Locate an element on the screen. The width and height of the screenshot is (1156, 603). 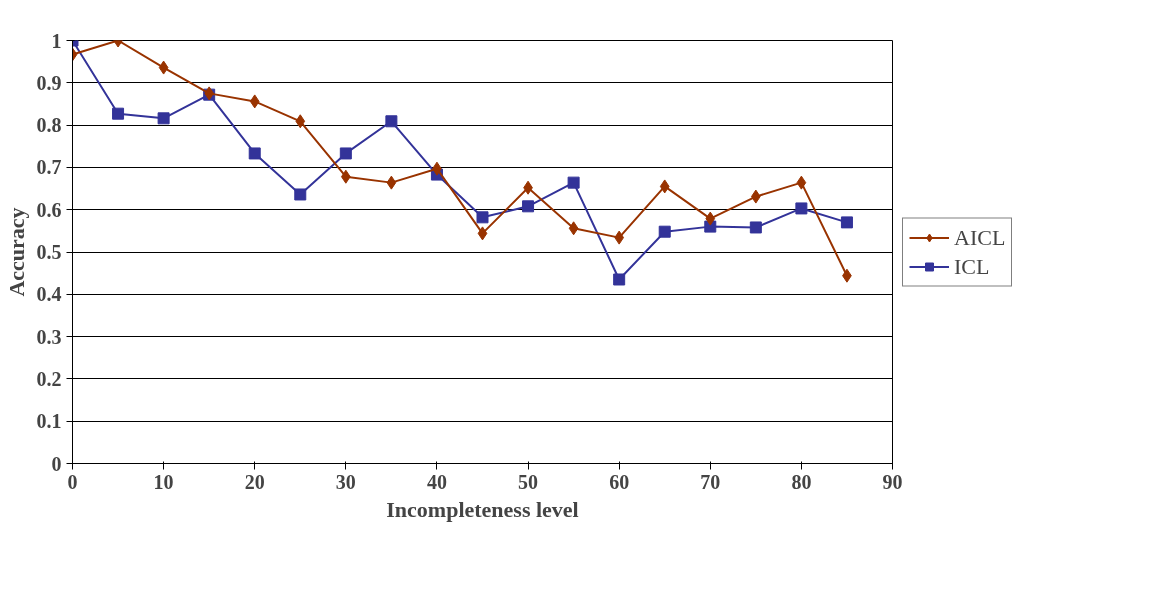
y-tick-label: 0.8 is located at coordinates (49, 125).